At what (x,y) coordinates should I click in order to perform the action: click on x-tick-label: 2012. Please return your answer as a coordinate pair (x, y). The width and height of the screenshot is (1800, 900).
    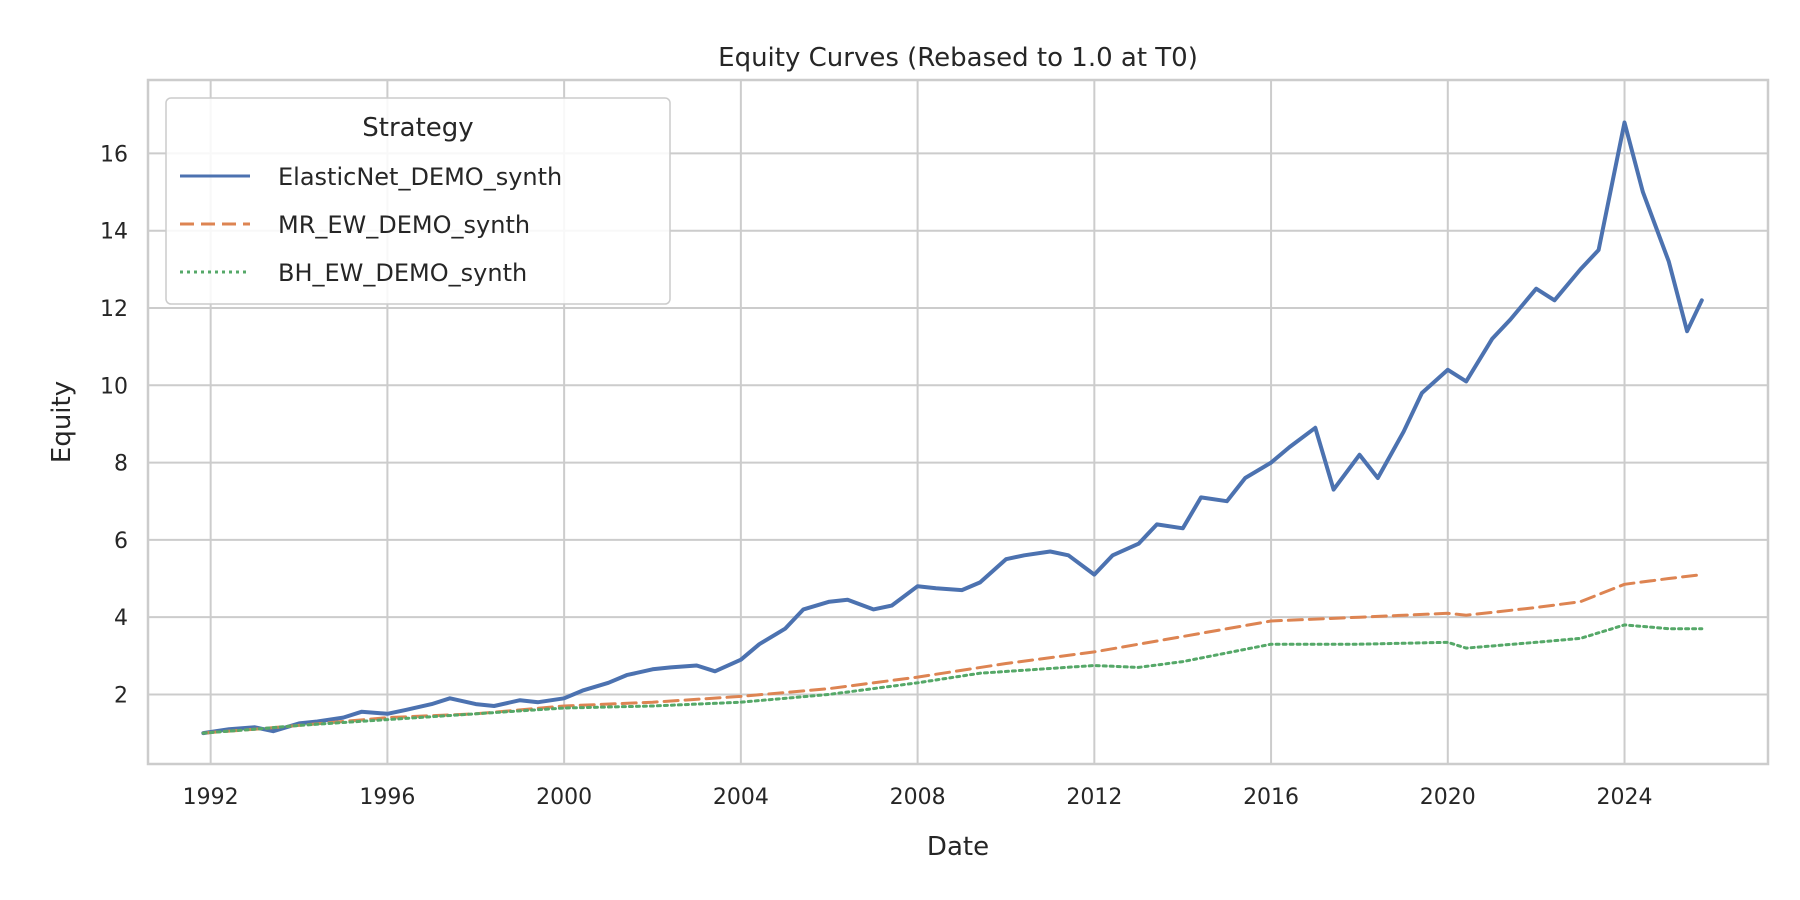
    Looking at the image, I should click on (1094, 797).